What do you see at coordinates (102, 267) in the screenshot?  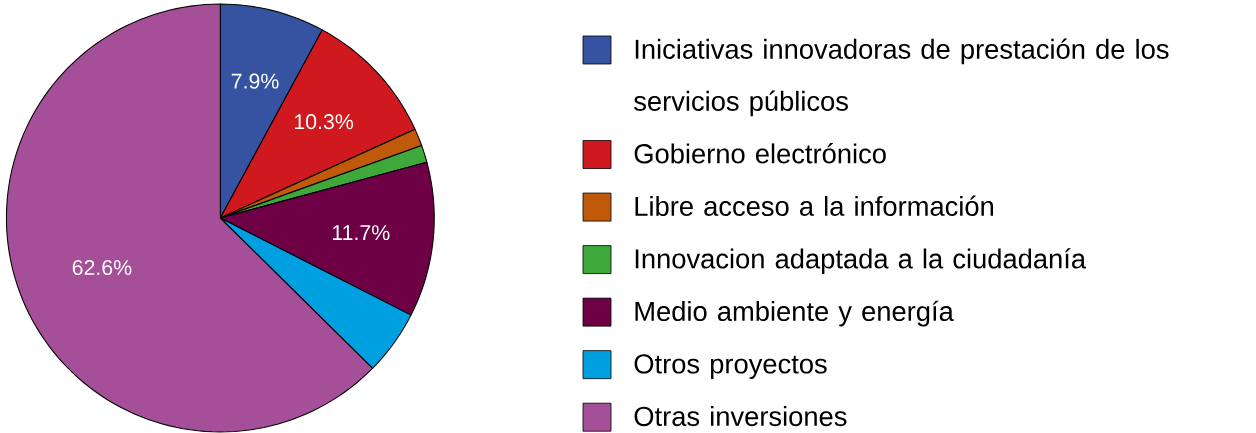 I see `data-label: 62.6%` at bounding box center [102, 267].